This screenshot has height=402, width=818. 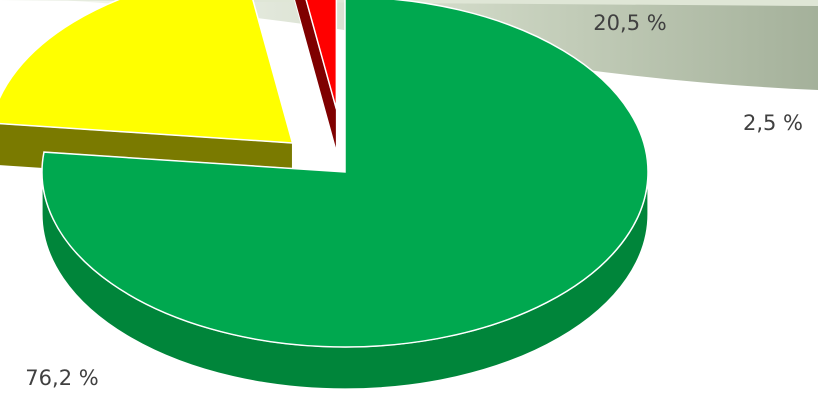 I want to click on slice-label-2: 20,5 %, so click(x=629, y=23).